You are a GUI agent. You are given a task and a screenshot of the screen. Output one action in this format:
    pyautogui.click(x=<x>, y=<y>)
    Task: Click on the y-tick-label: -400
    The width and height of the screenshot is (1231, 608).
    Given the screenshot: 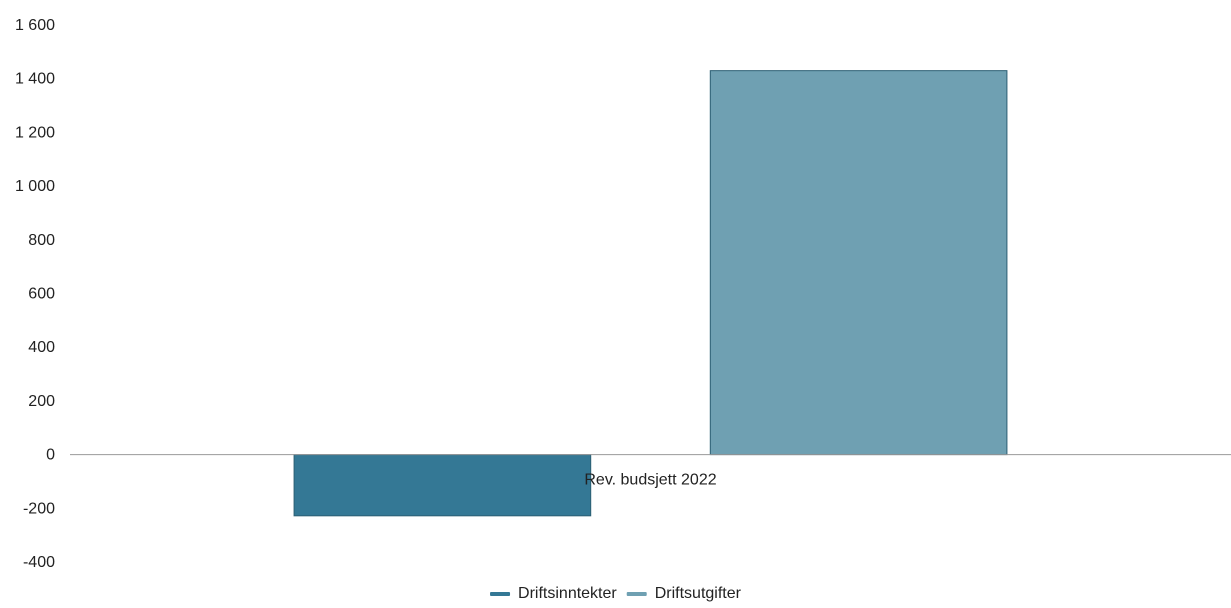 What is the action you would take?
    pyautogui.click(x=39, y=562)
    